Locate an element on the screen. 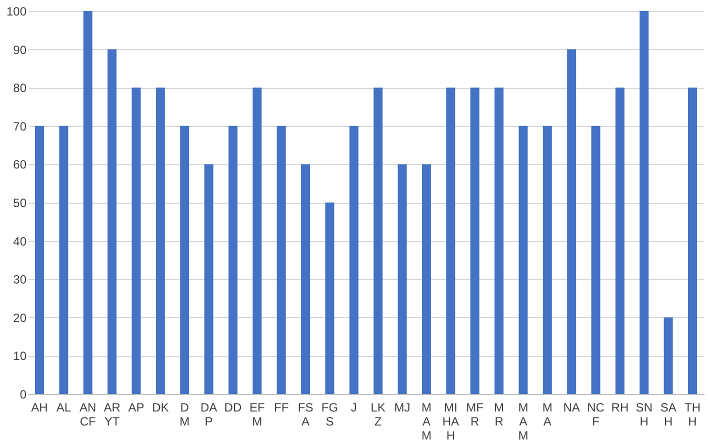 The image size is (709, 446). x-tick-label: EF M is located at coordinates (257, 414).